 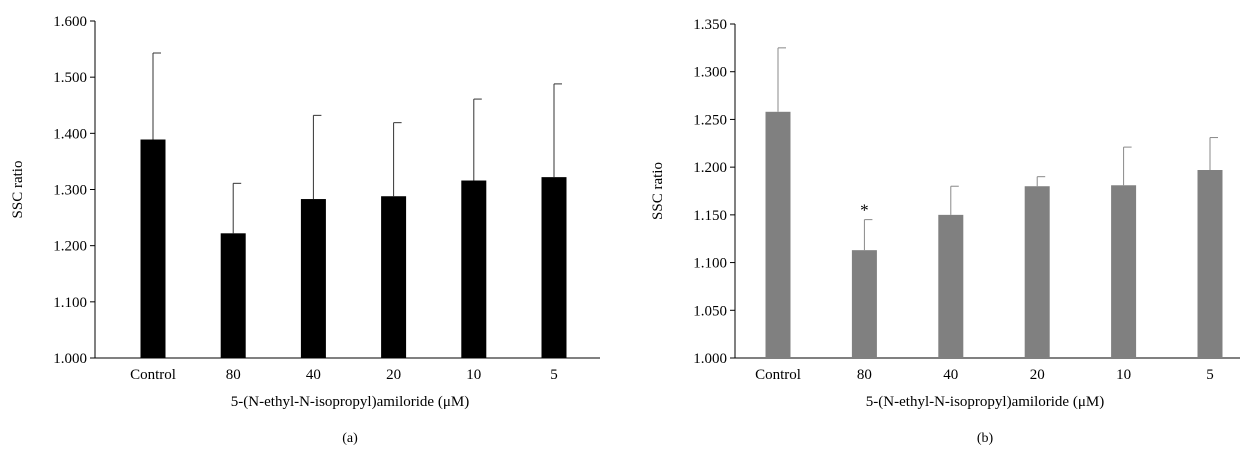 I want to click on panel-a-x-tick-label: 40, so click(x=313, y=375).